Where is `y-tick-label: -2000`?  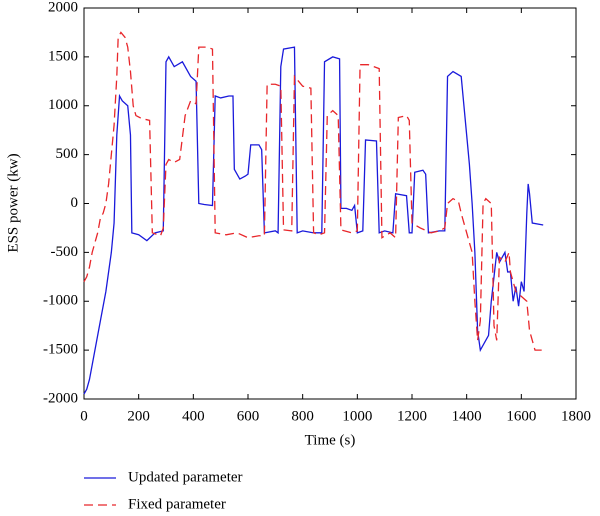 y-tick-label: -2000 is located at coordinates (60, 398).